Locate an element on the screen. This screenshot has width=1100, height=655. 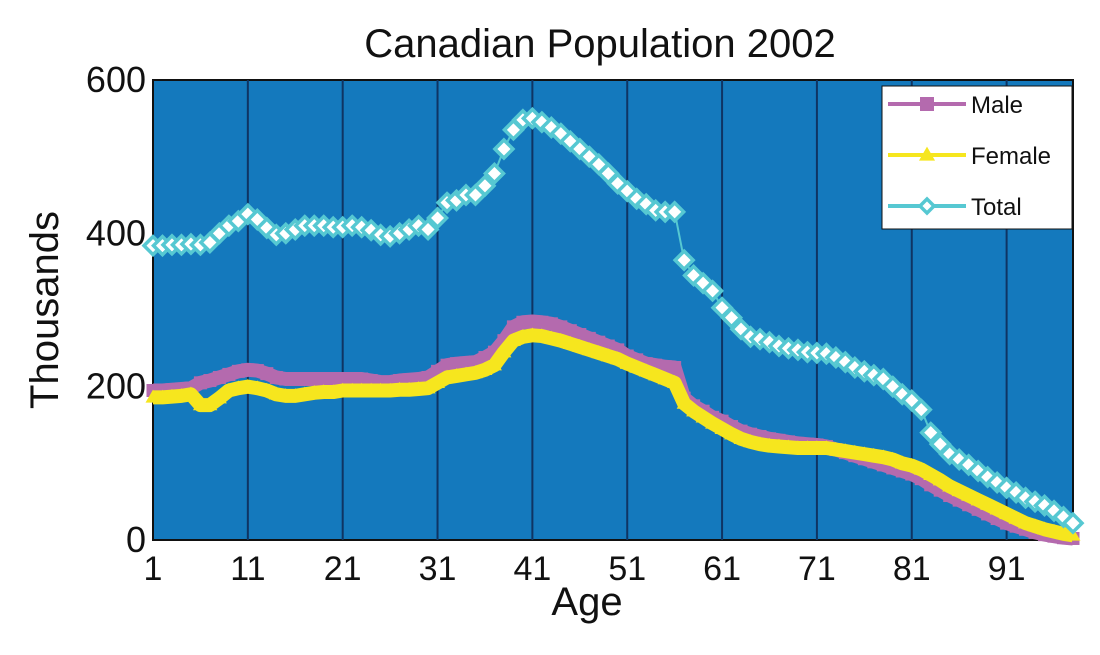
legend-entry-female: Female is located at coordinates (969, 156).